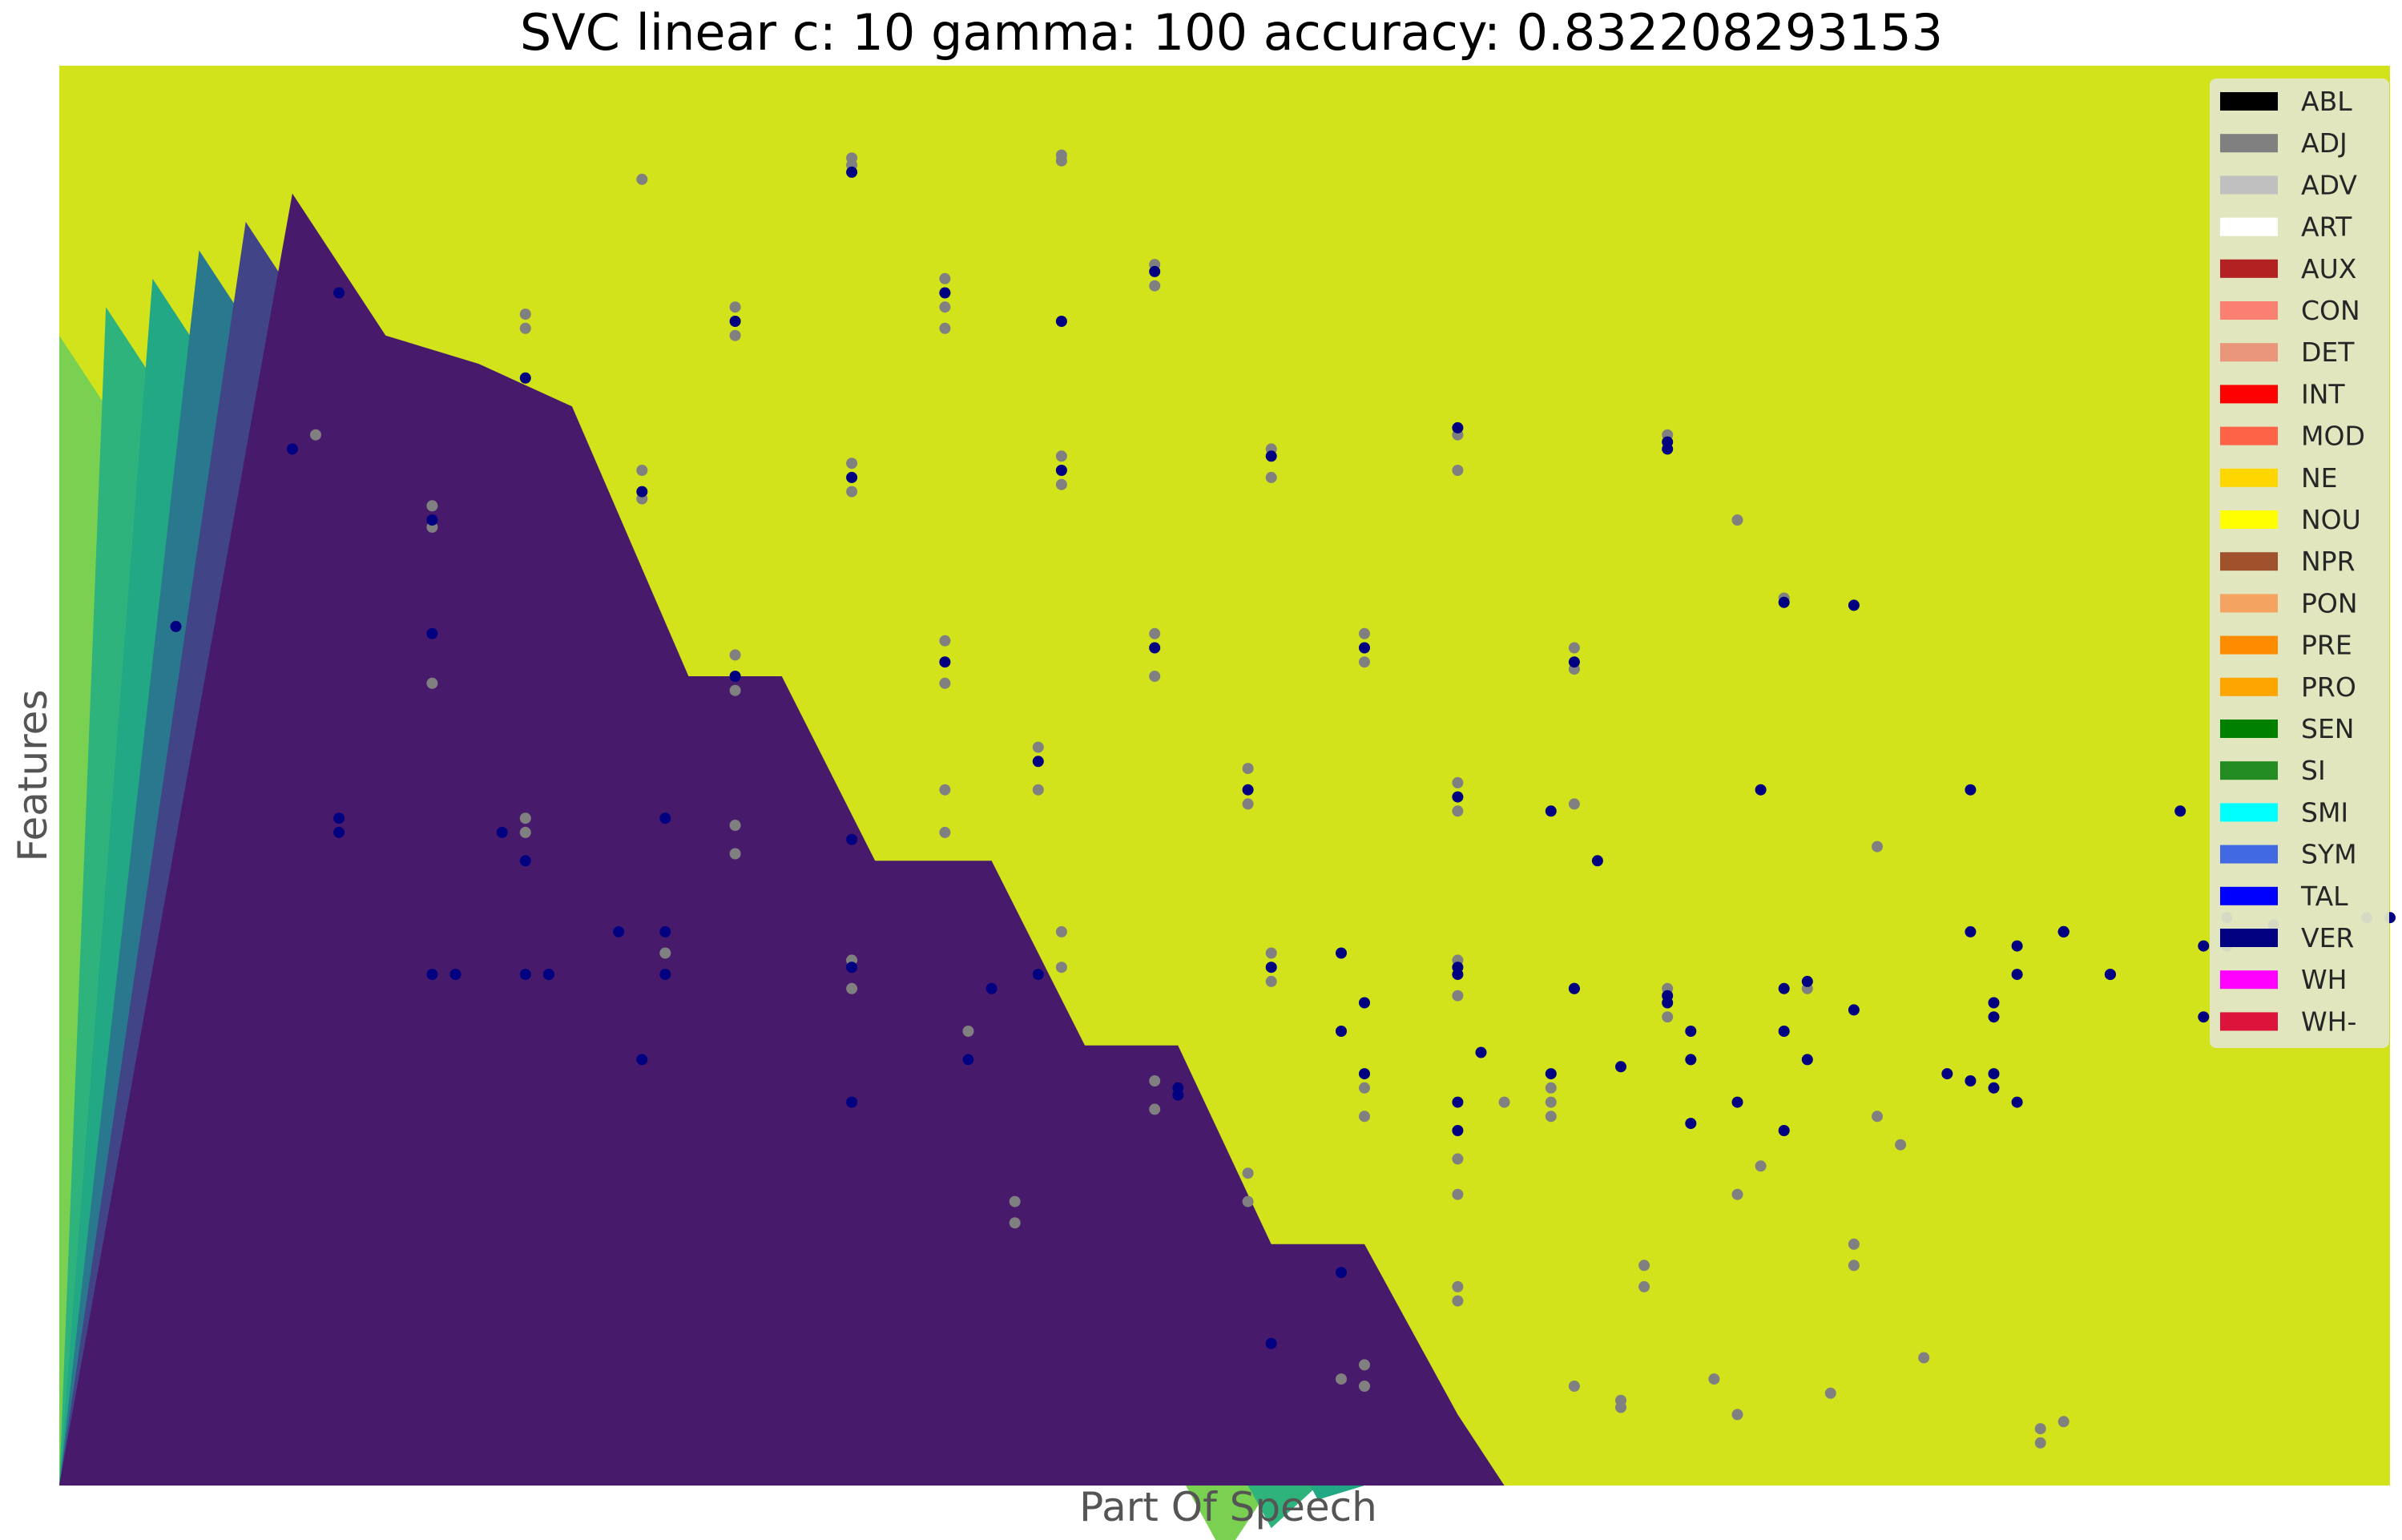 Image resolution: width=2402 pixels, height=1540 pixels. Describe the element at coordinates (2324, 979) in the screenshot. I see `legend-label: WH` at that location.